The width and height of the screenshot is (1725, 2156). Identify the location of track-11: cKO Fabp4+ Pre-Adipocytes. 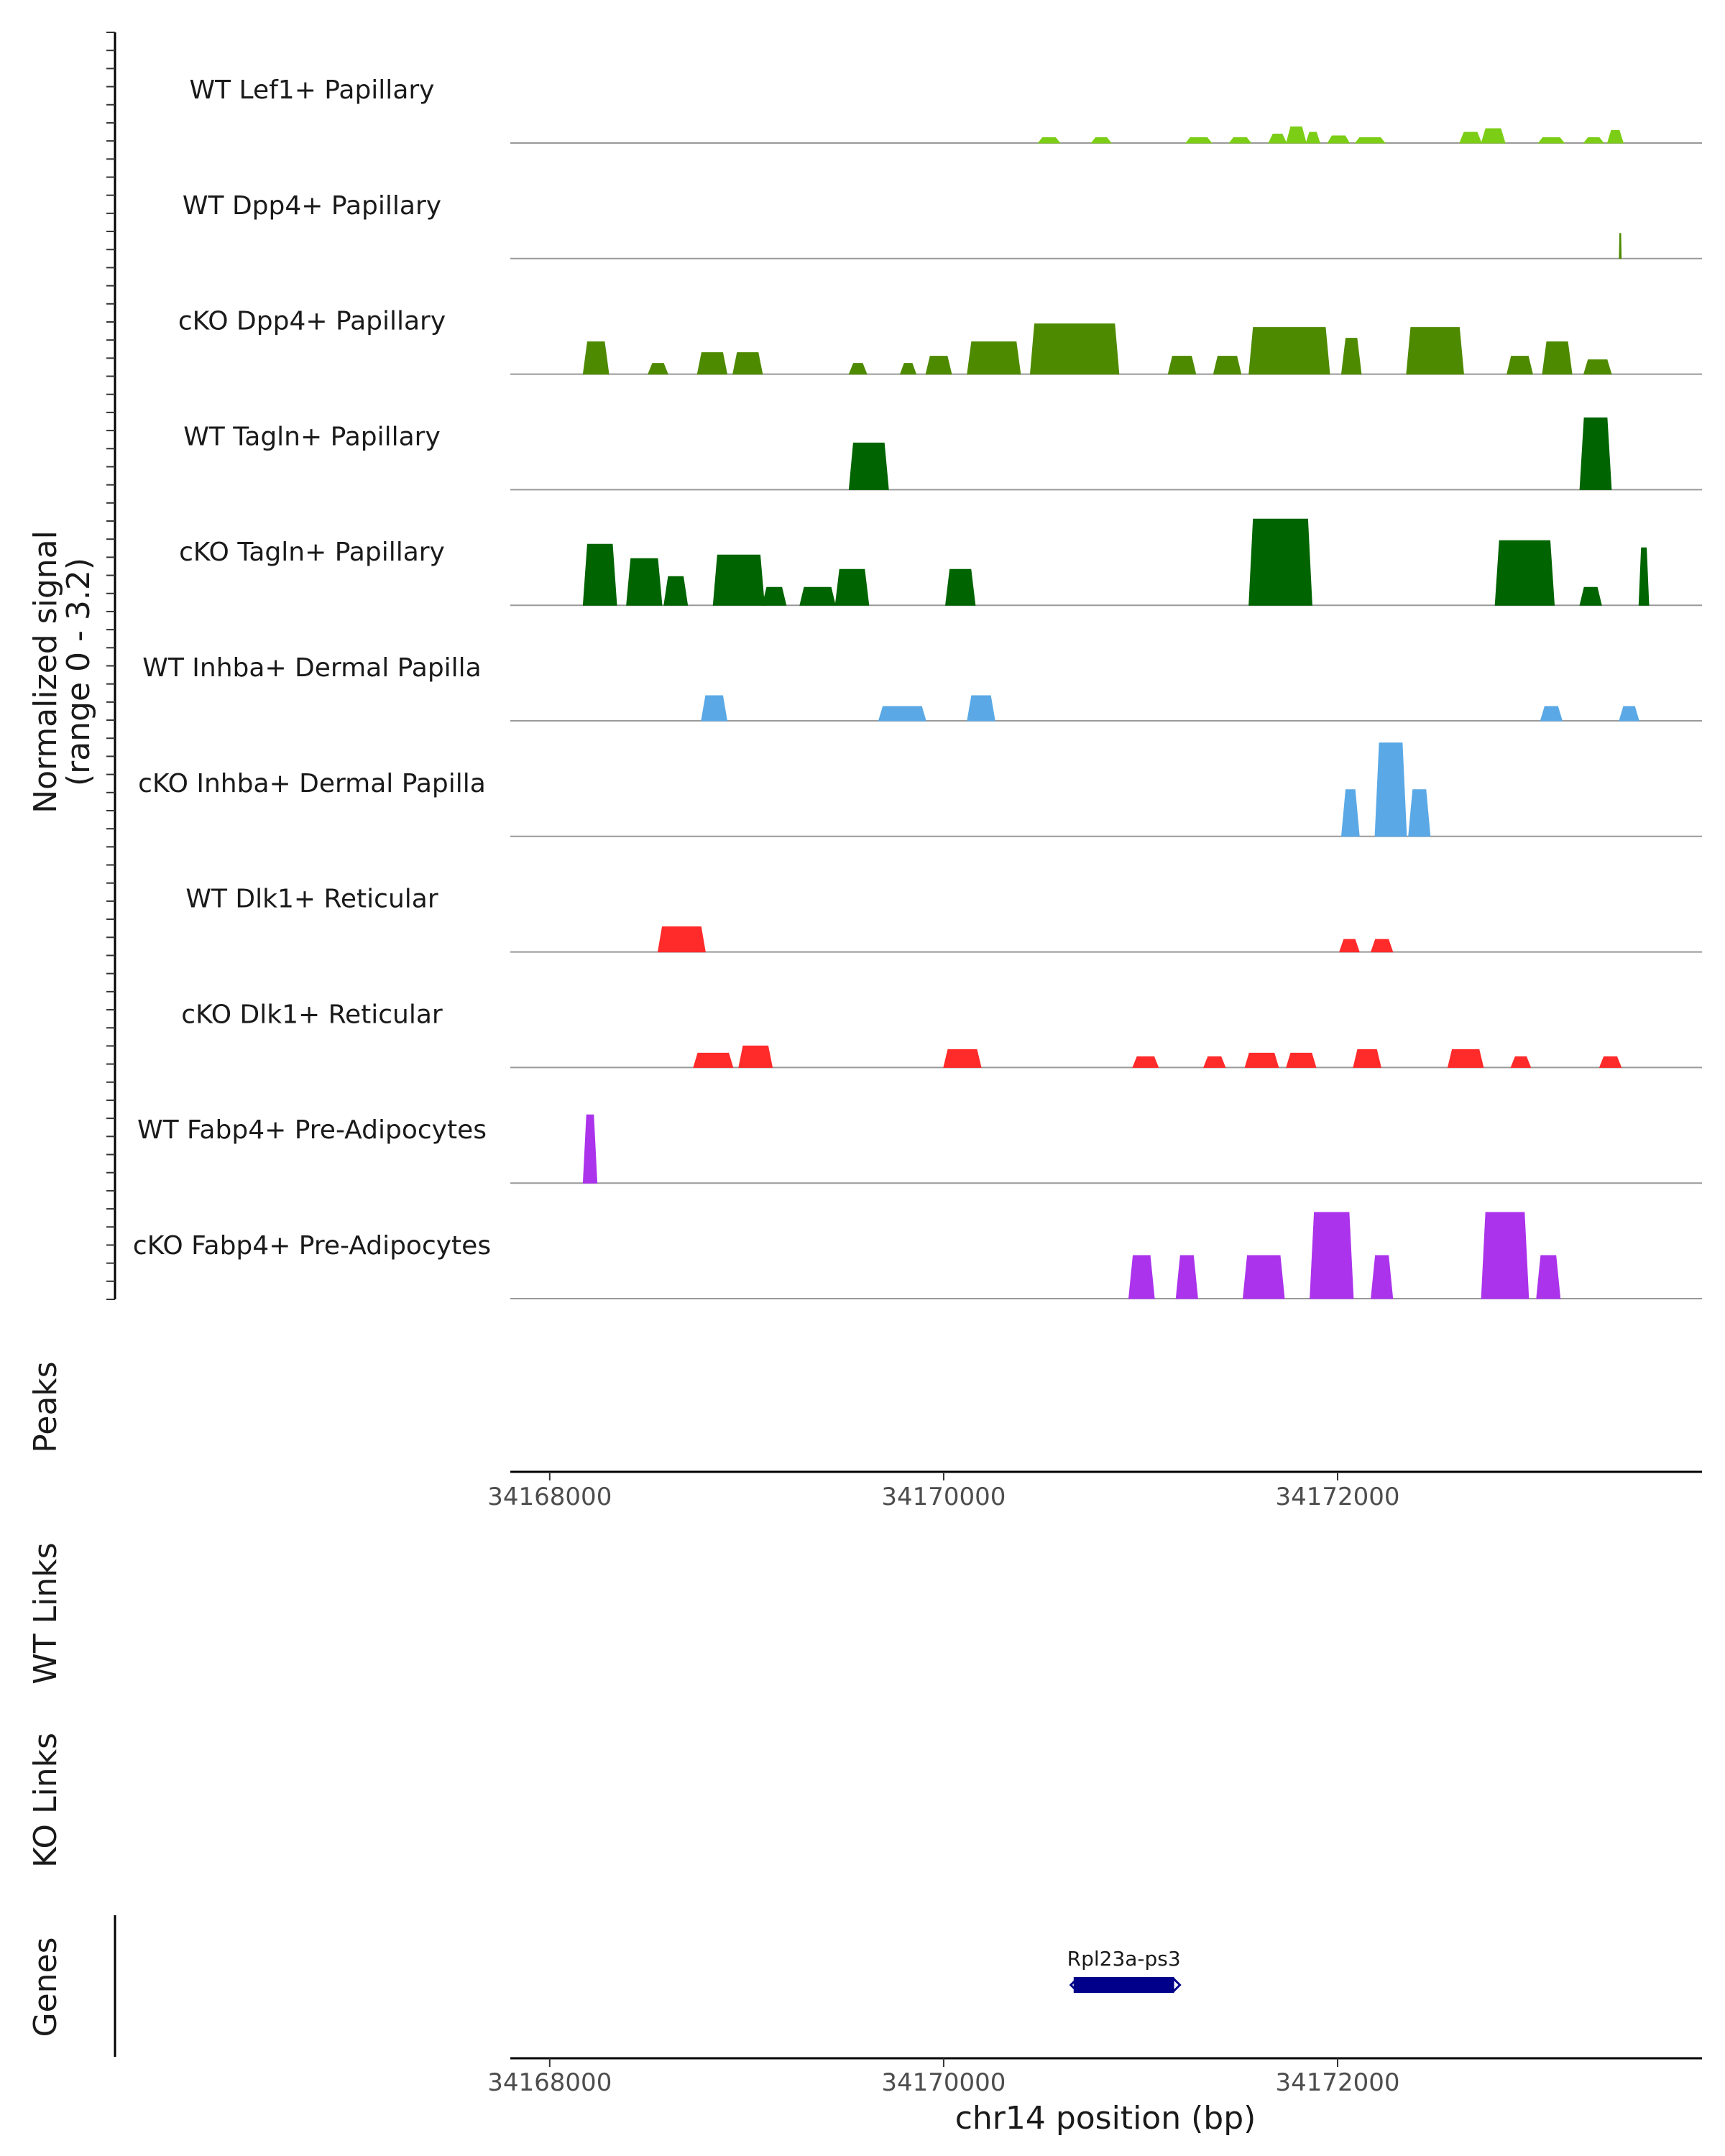
(917, 1256).